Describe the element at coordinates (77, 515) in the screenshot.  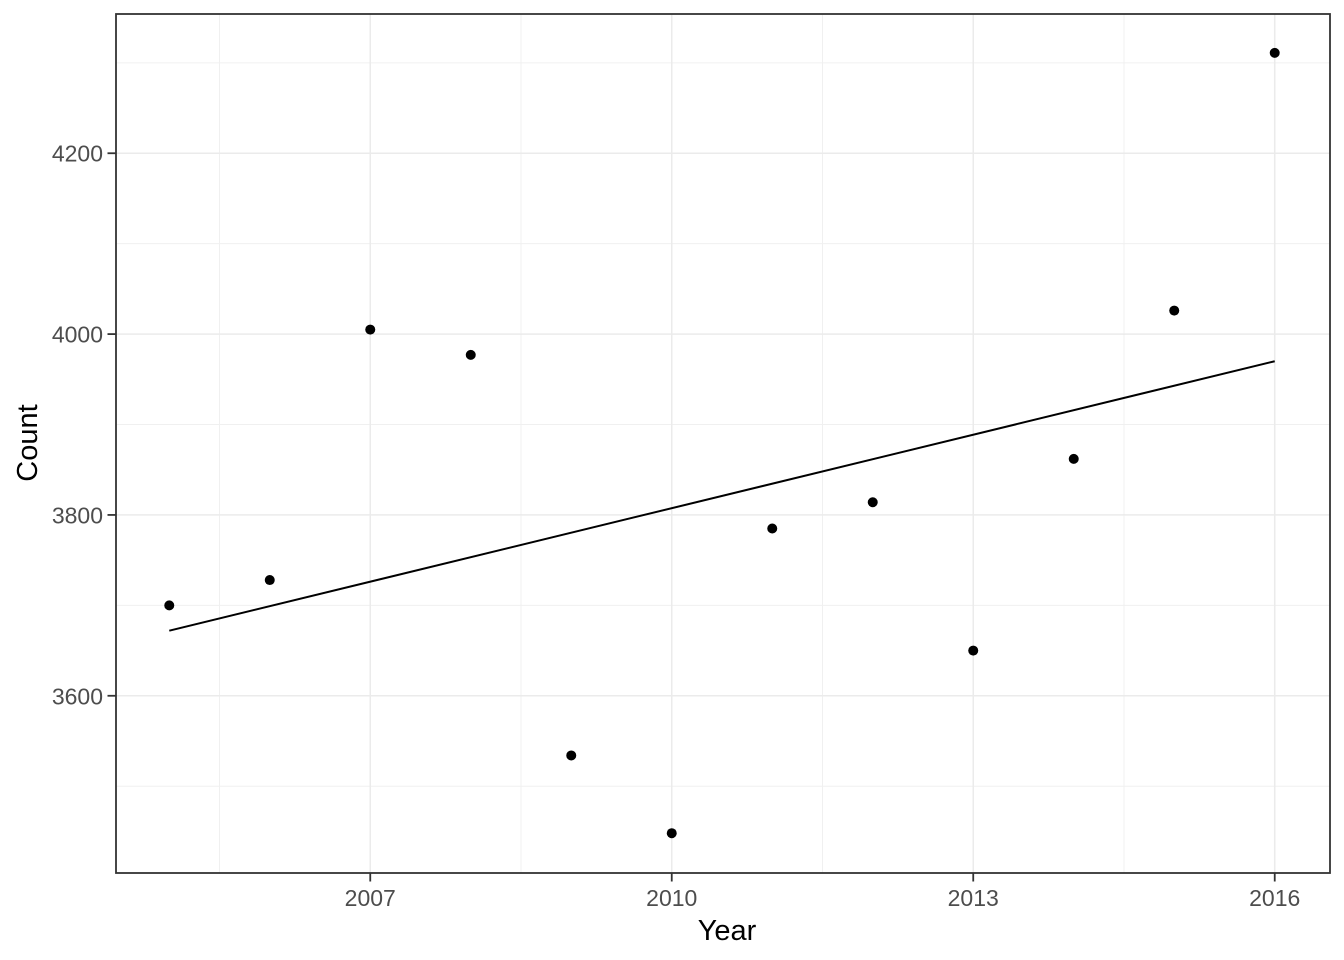
I see `y-tick-label: 3800` at that location.